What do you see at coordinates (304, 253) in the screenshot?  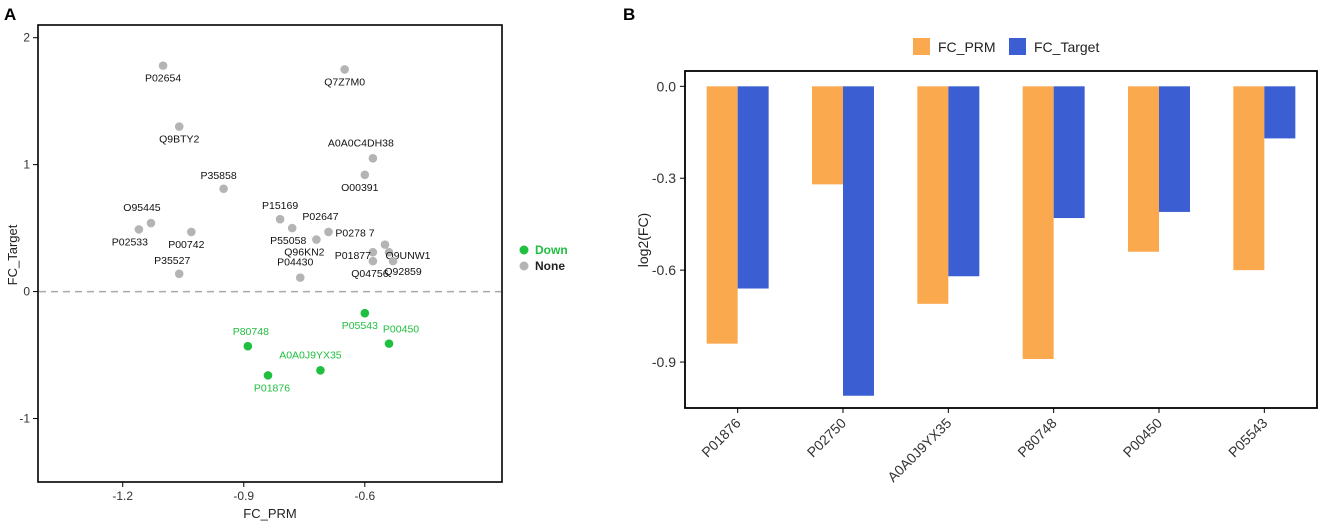 I see `scatter-point-label: Q96KN2` at bounding box center [304, 253].